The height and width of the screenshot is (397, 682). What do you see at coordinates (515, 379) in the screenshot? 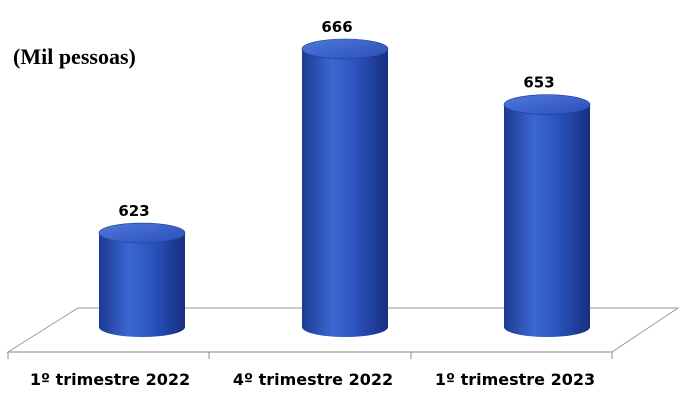
I see `category-label: 1º trimestre 2023` at bounding box center [515, 379].